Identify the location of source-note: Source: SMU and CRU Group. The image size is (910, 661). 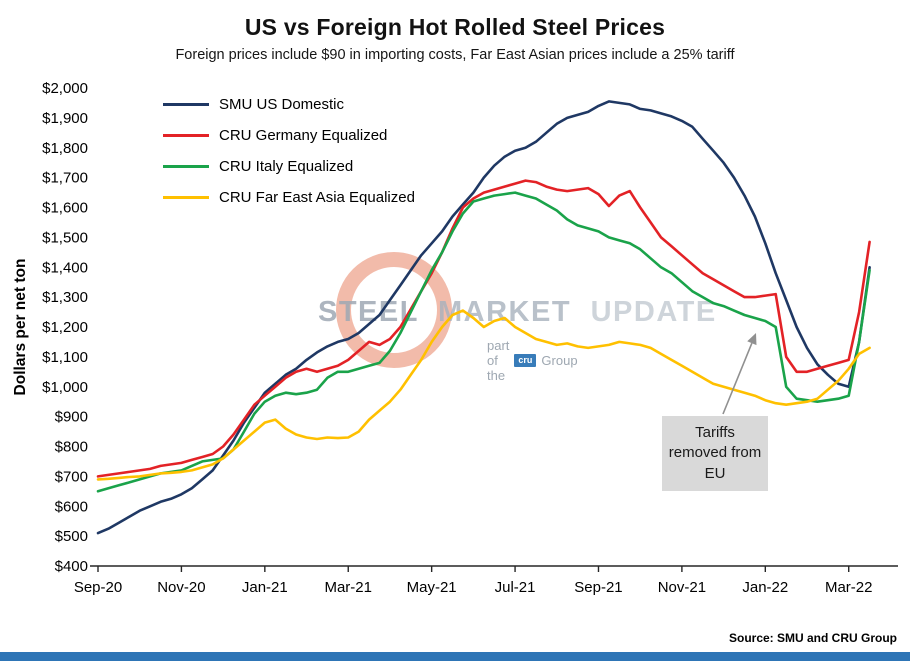
(812, 638).